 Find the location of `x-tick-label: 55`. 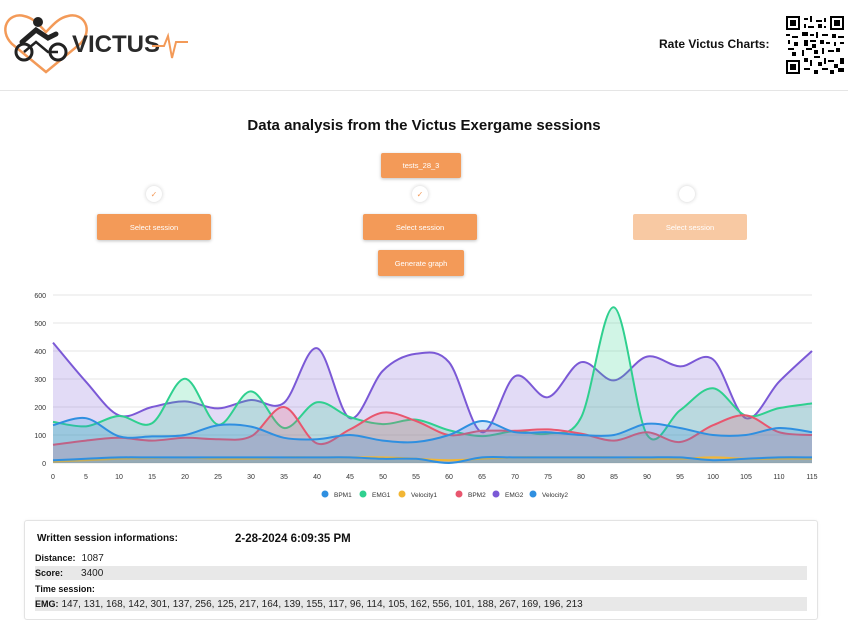

x-tick-label: 55 is located at coordinates (416, 477).